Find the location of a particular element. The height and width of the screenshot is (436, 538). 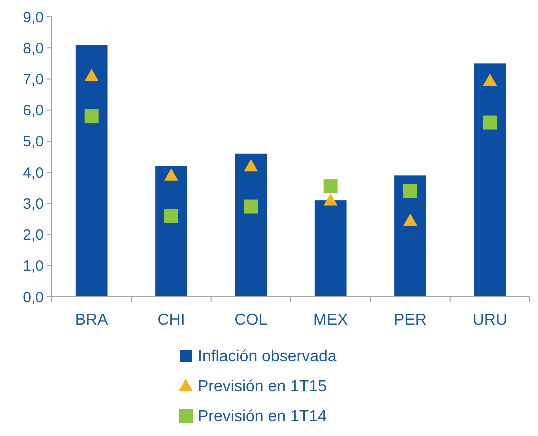

y-tick-label: 6,0 is located at coordinates (33, 111).